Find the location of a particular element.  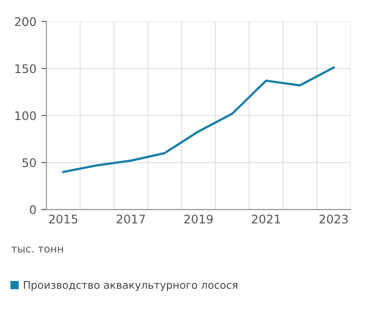

y-tick-label: 50 is located at coordinates (29, 163).